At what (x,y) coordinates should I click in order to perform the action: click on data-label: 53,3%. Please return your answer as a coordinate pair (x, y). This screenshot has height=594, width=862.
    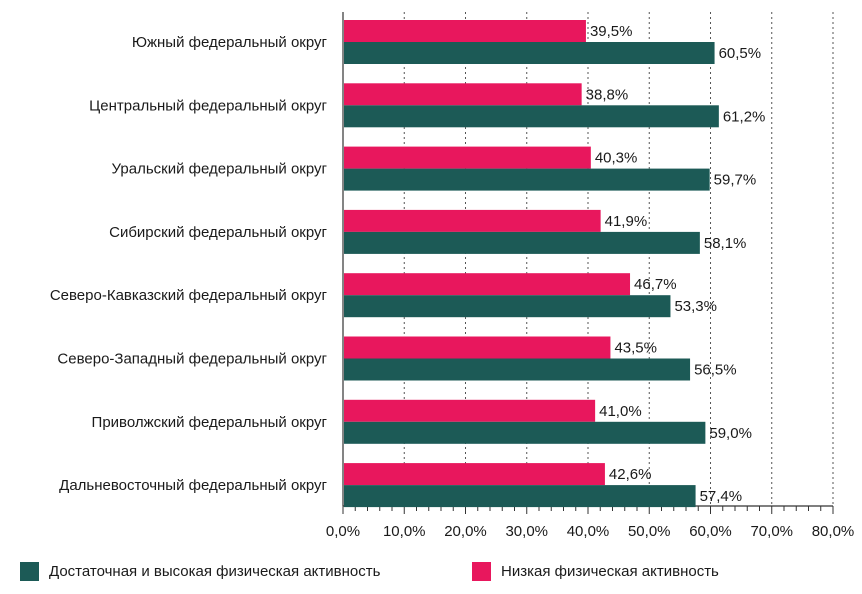
    Looking at the image, I should click on (695, 306).